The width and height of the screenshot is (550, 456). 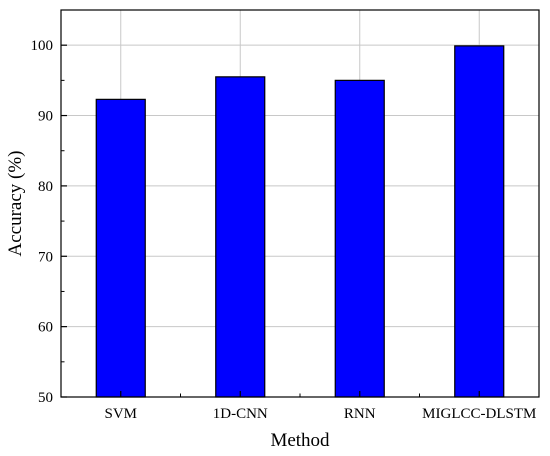 I want to click on x-tick-label: 1D-CNN, so click(x=240, y=414).